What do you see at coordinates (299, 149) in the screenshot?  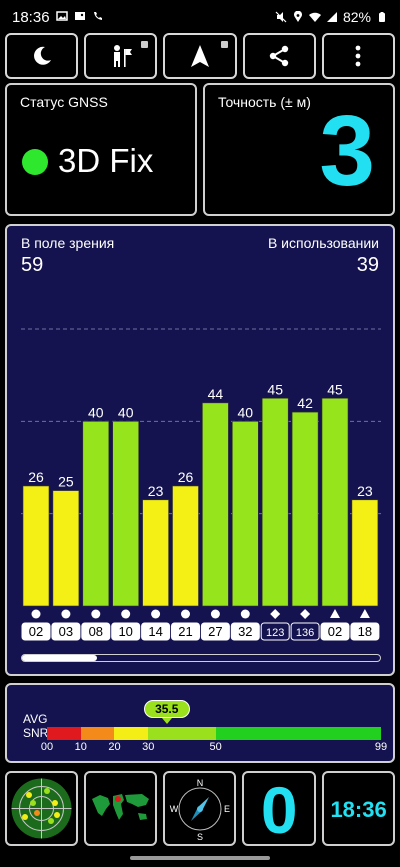 I see `accuracy-card: Точность (± м) 3` at bounding box center [299, 149].